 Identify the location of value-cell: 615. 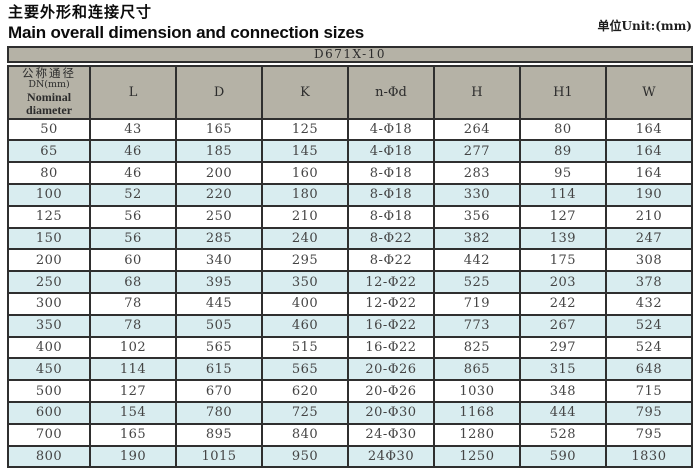
(219, 369).